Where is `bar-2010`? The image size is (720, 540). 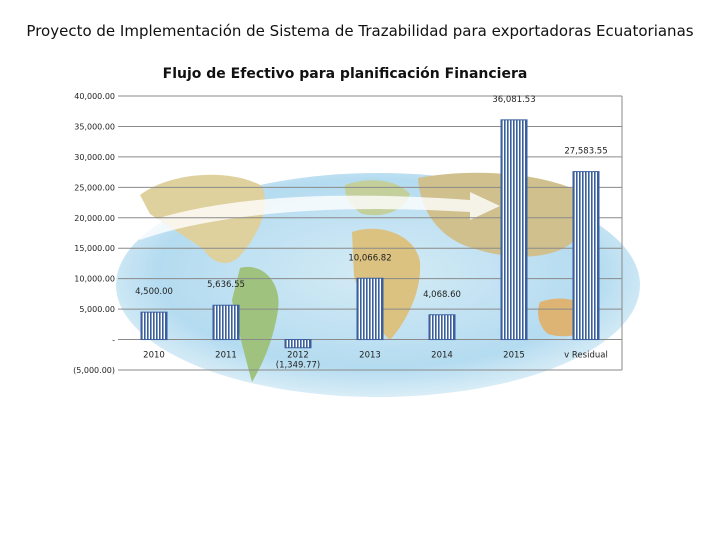 bar-2010 is located at coordinates (154, 326).